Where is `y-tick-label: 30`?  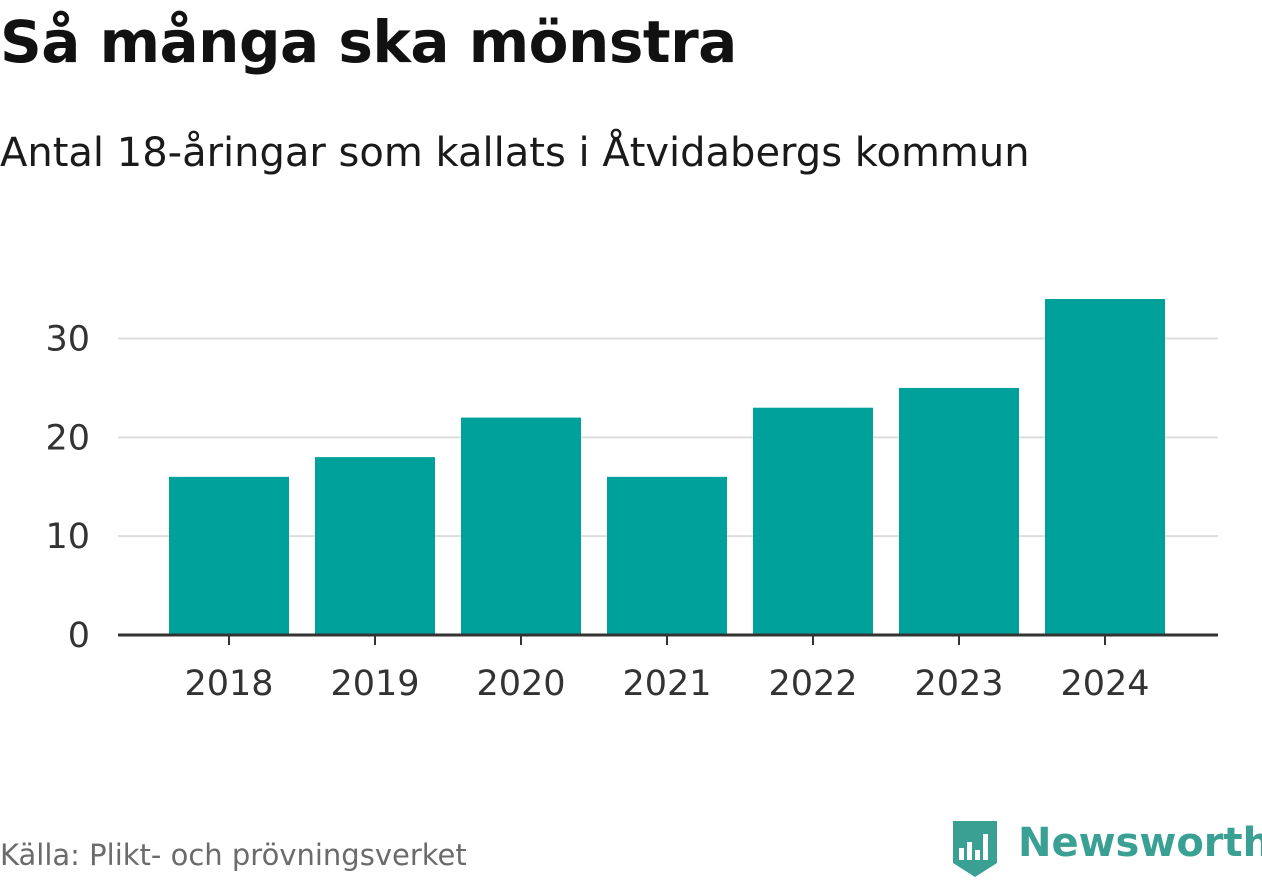
y-tick-label: 30 is located at coordinates (67, 340).